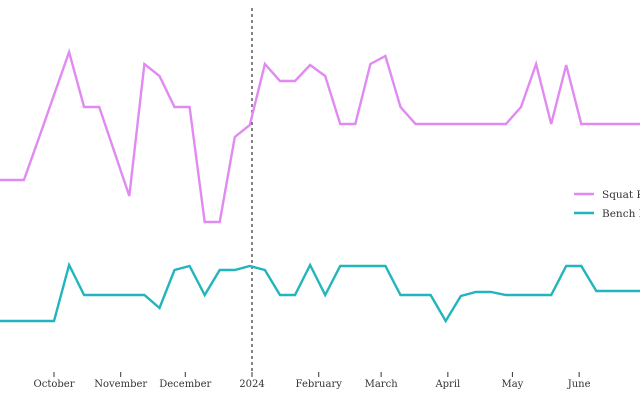 This screenshot has width=640, height=400. I want to click on x-tick-label: May, so click(512, 384).